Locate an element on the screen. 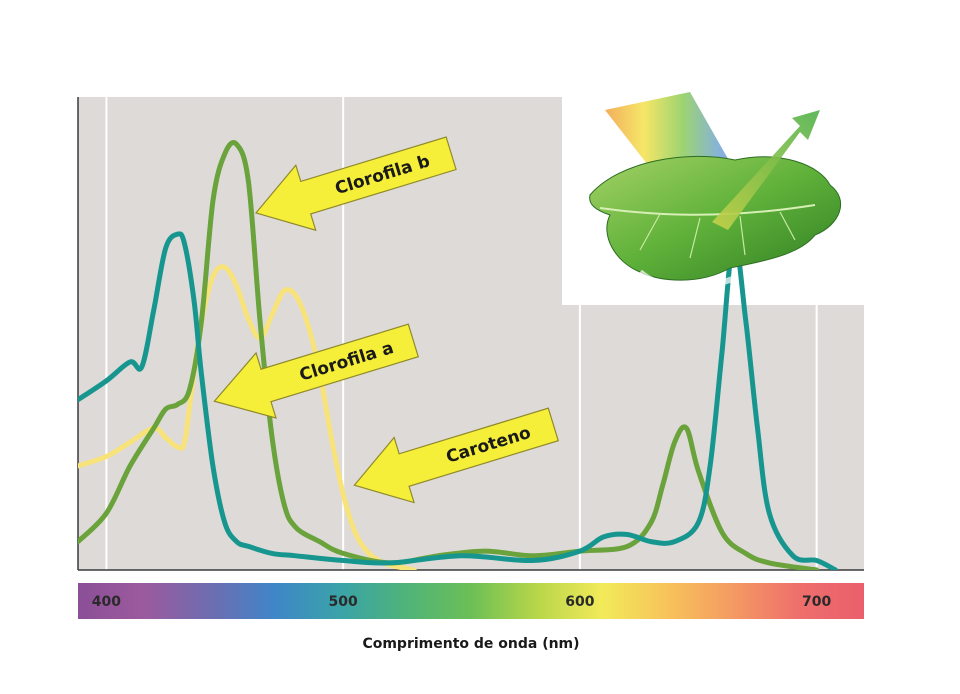  leaf-image is located at coordinates (715, 223).